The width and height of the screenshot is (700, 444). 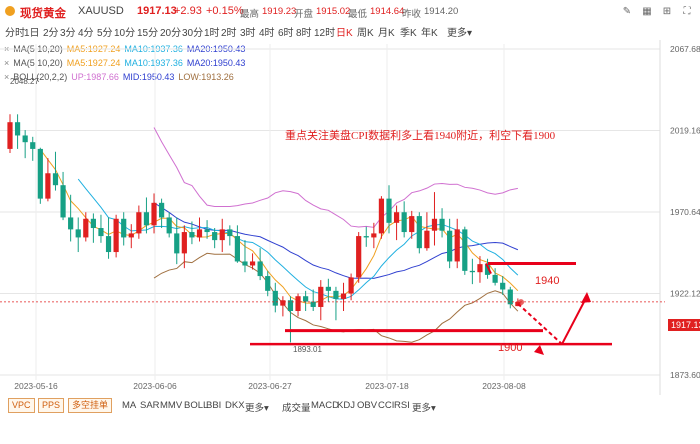 I want to click on instrument-symbol: XAUUSD, so click(x=101, y=11).